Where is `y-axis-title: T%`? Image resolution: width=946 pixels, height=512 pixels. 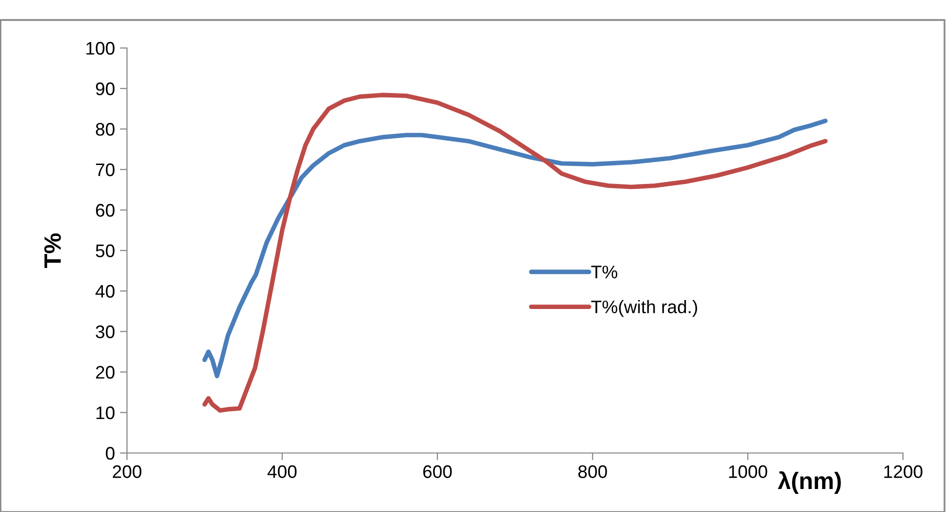
y-axis-title: T% is located at coordinates (52, 250).